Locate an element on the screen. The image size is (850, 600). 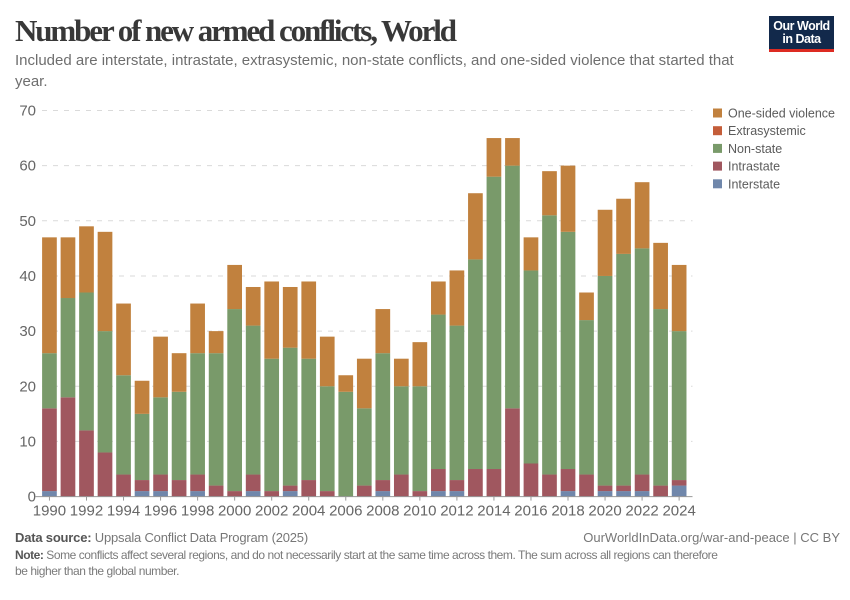
svg-text: 2020 is located at coordinates (604, 511).